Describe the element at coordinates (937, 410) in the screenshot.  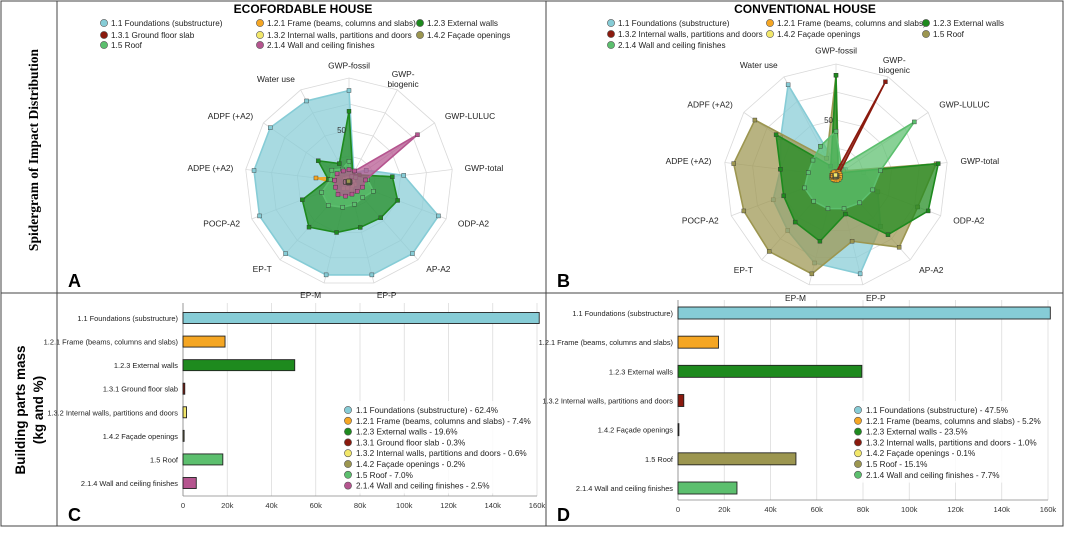
I see `legend-entry: 1.1 Foundations (substructure) - 47.5%` at that location.